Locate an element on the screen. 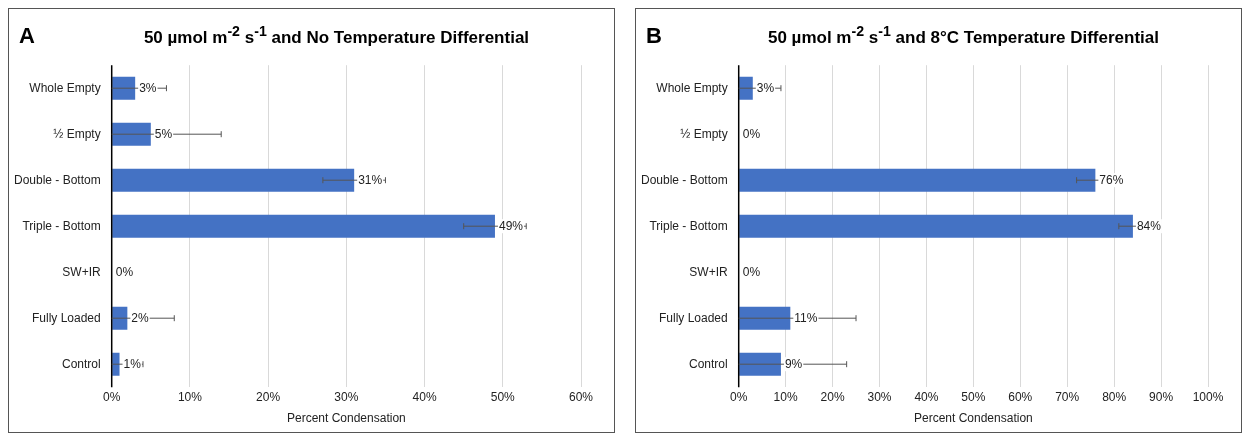 The height and width of the screenshot is (443, 1250). text: B is located at coordinates (654, 36).